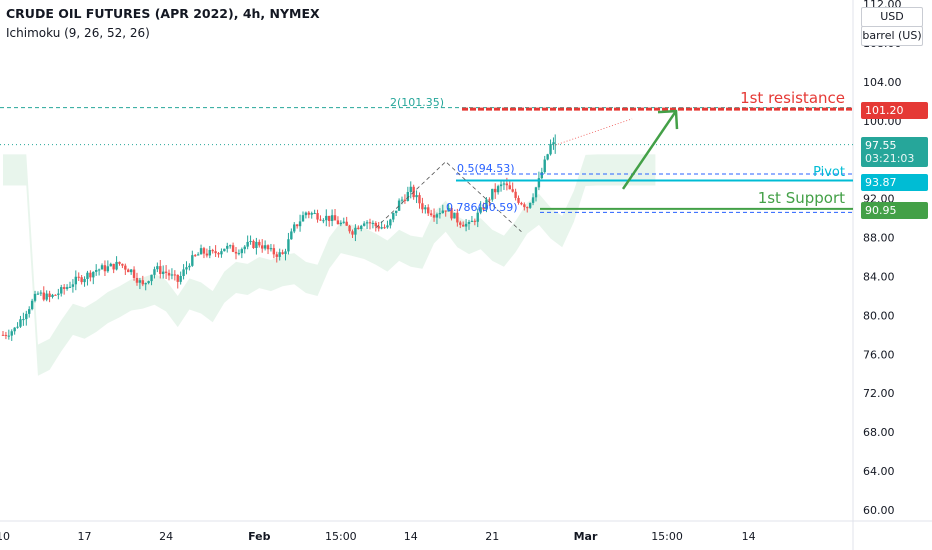  Describe the element at coordinates (881, 145) in the screenshot. I see `last-price-value: 97.55` at that location.